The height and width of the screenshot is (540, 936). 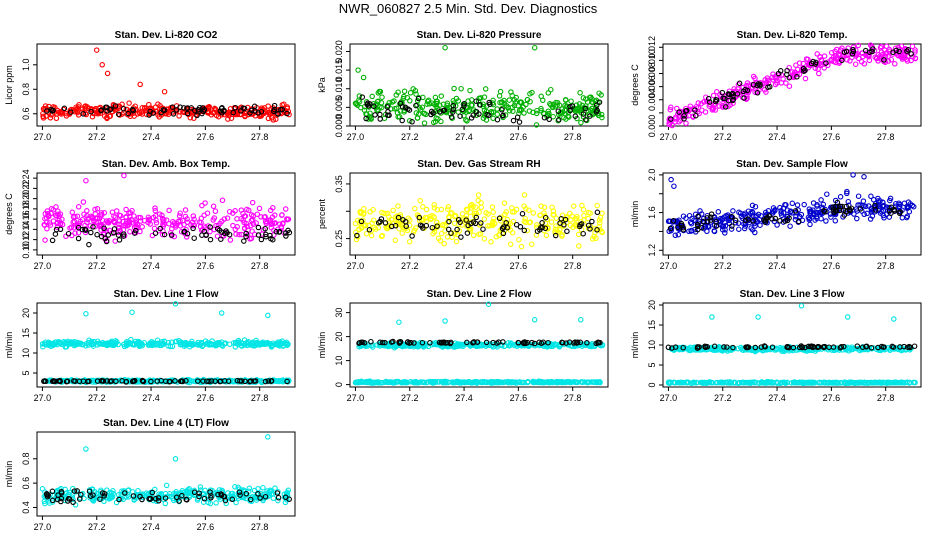 What do you see at coordinates (206, 137) in the screenshot?
I see `x-tick-label: 27.6` at bounding box center [206, 137].